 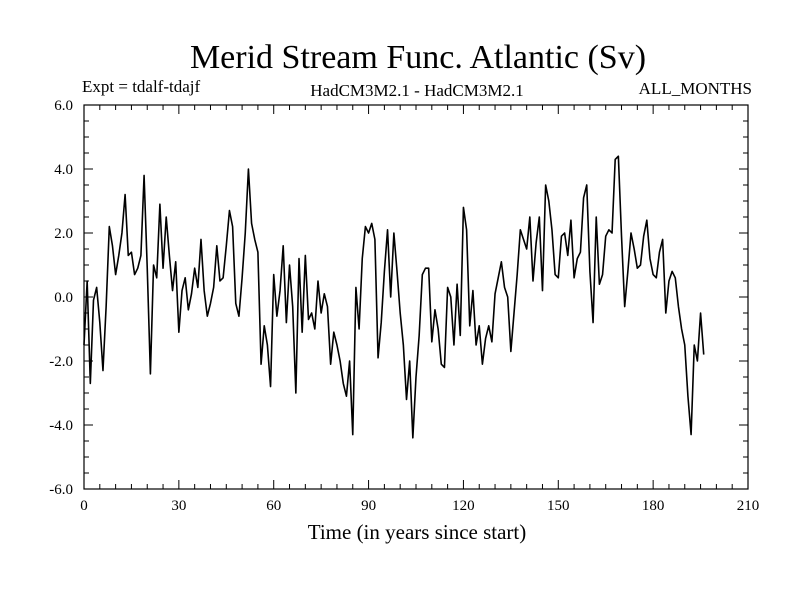 I want to click on y-tick-label: -4.0, so click(x=61, y=426).